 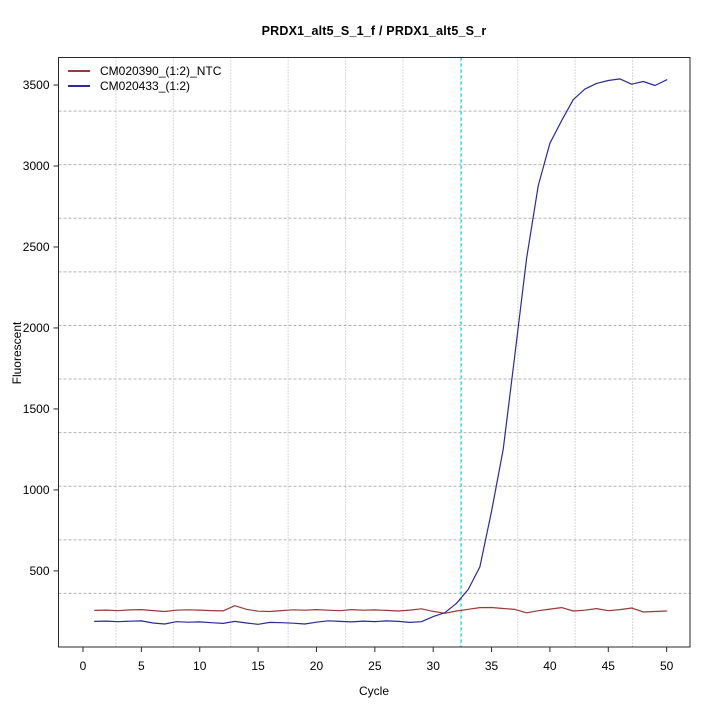 I want to click on legend-line-swatch-blue, so click(x=79, y=85).